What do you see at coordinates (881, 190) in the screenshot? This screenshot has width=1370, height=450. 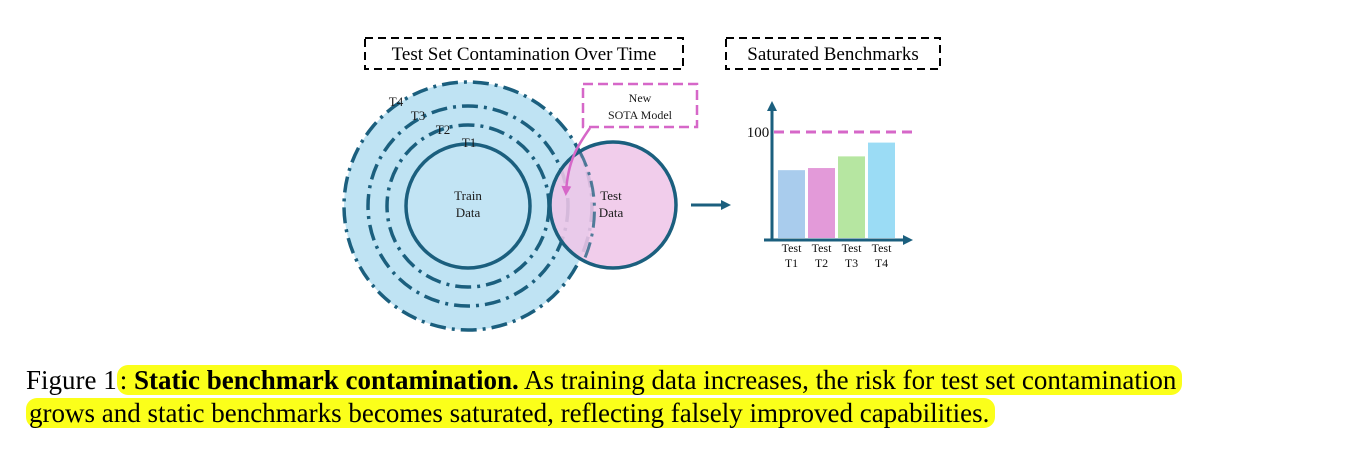 I see `bar-t4` at bounding box center [881, 190].